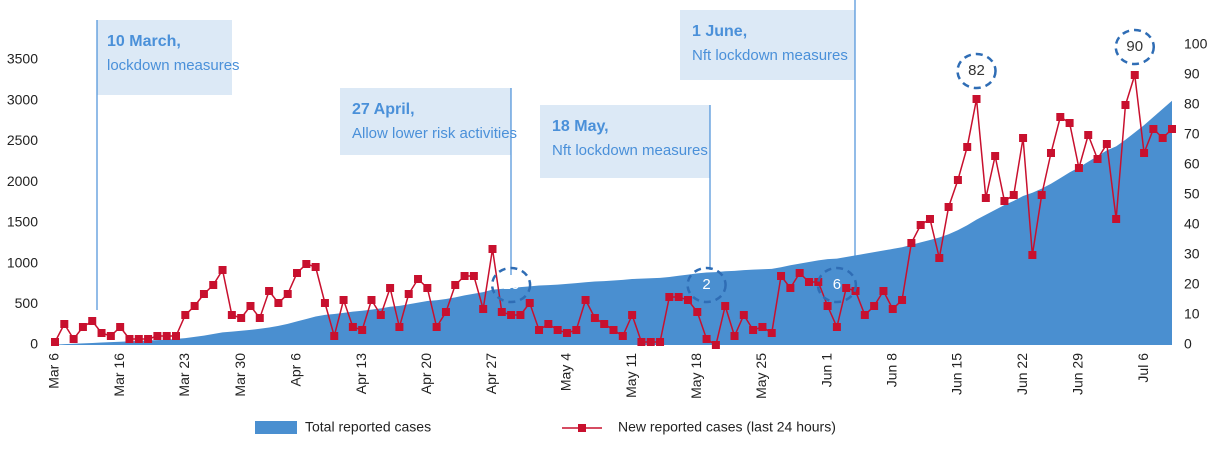 Image resolution: width=1214 pixels, height=449 pixels. Describe the element at coordinates (1192, 104) in the screenshot. I see `y2-tick-label: 80` at that location.